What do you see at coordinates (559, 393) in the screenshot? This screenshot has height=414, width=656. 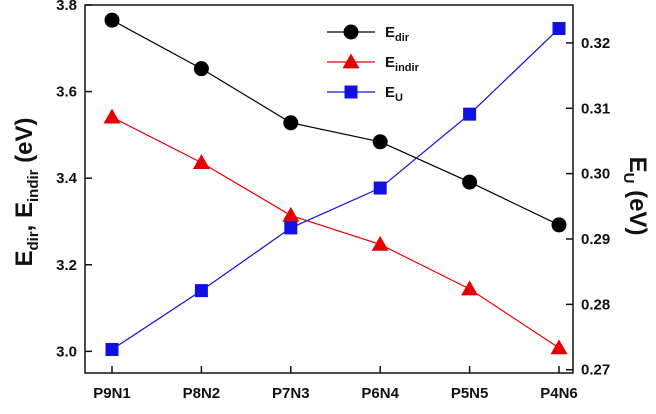 I see `x-tick-label: P4N6` at bounding box center [559, 393].